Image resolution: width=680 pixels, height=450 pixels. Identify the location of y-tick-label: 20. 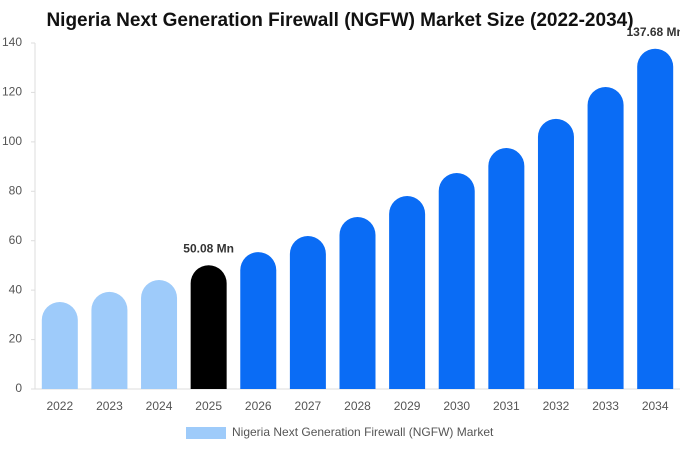
(16, 339).